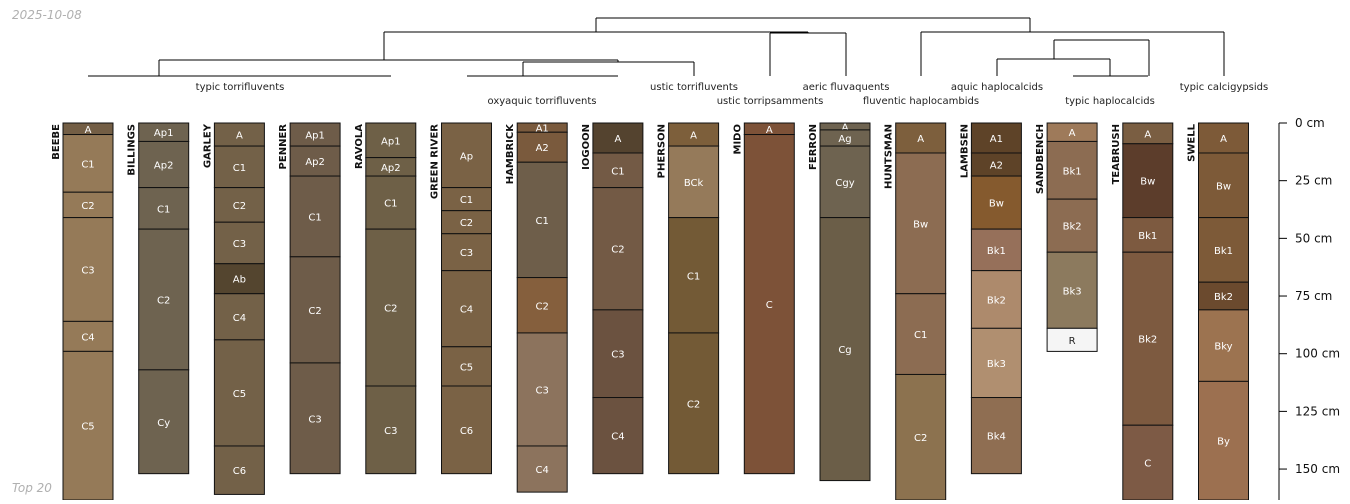  I want to click on taxon-label: ustic torripsamments, so click(770, 101).